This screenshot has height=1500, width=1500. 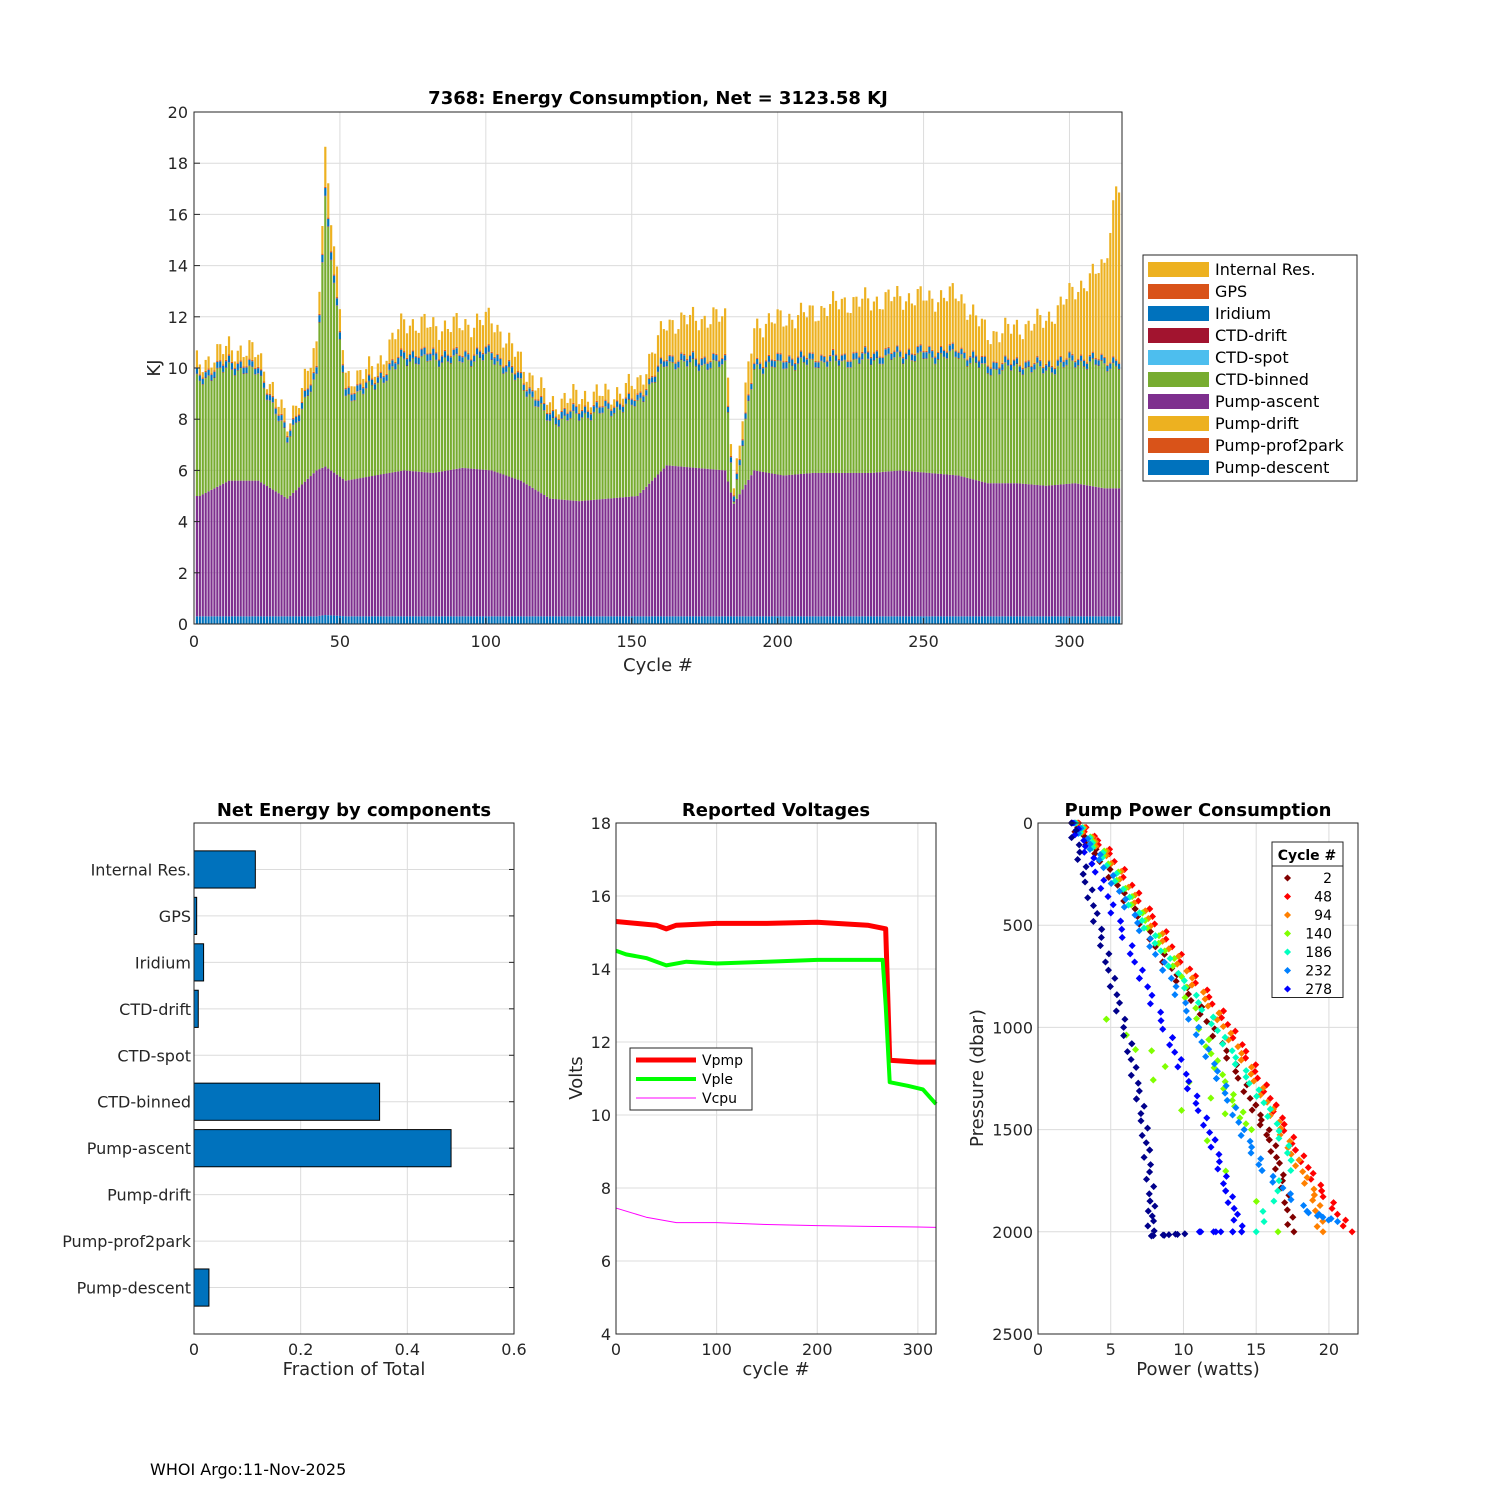 What do you see at coordinates (719, 1099) in the screenshot?
I see `voltages-legend-label: Vcpu` at bounding box center [719, 1099].